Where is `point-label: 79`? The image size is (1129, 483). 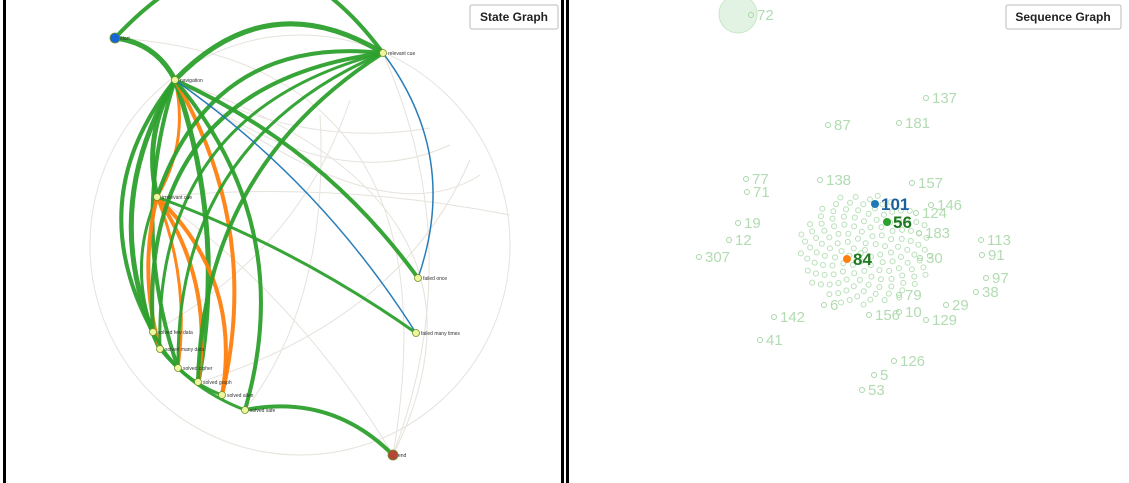
point-label: 79 is located at coordinates (913, 295).